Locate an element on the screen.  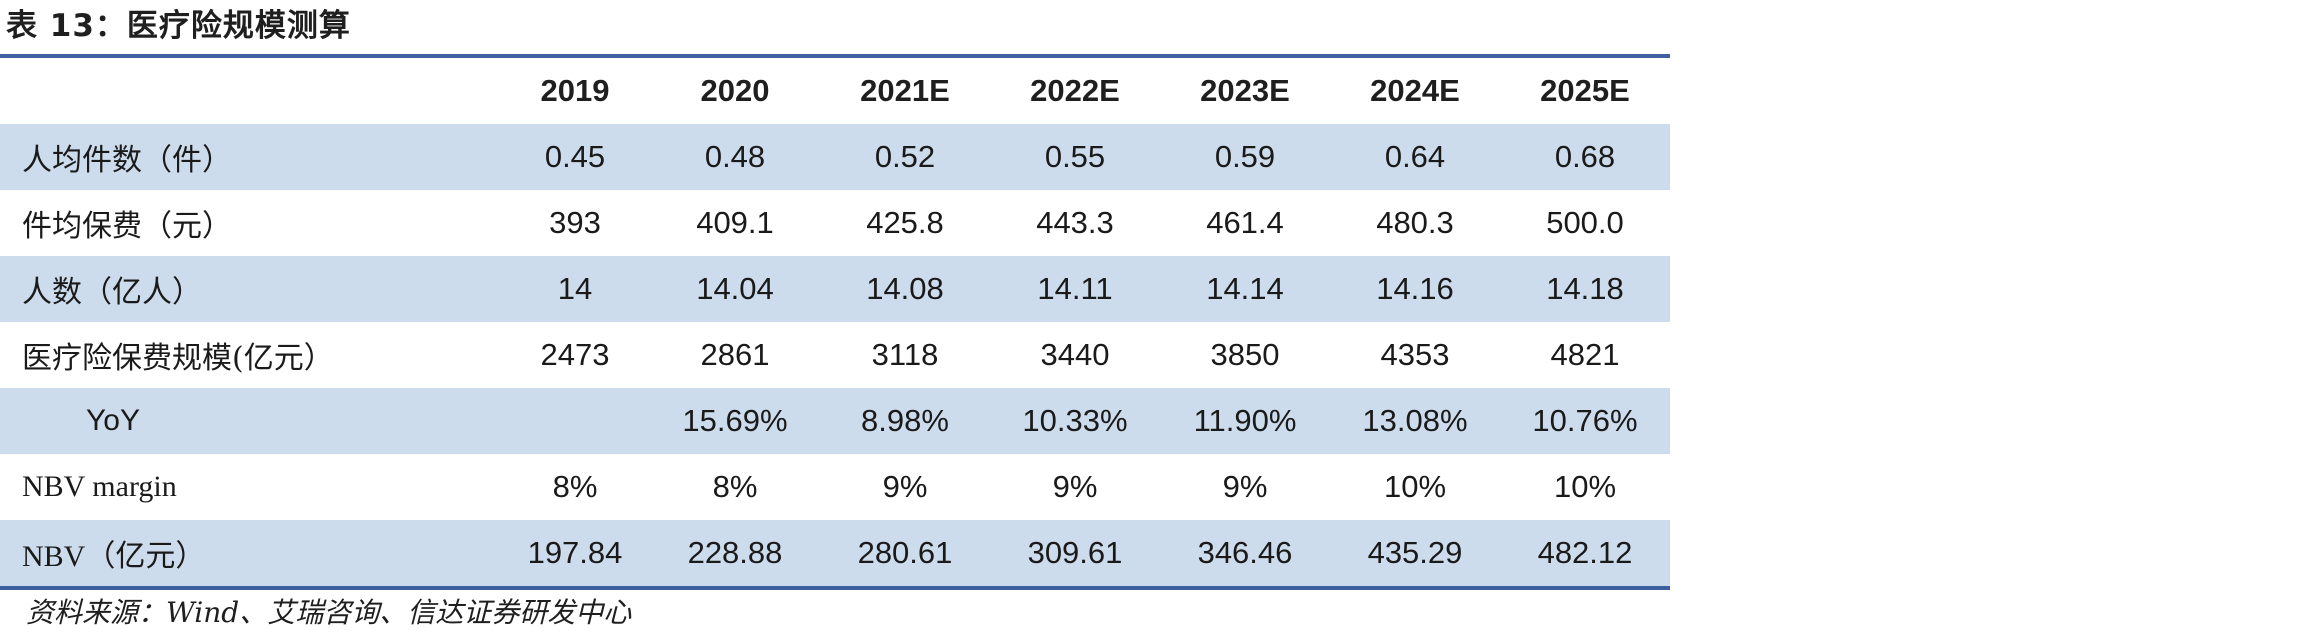
table-cell: 14.18 is located at coordinates (1585, 289).